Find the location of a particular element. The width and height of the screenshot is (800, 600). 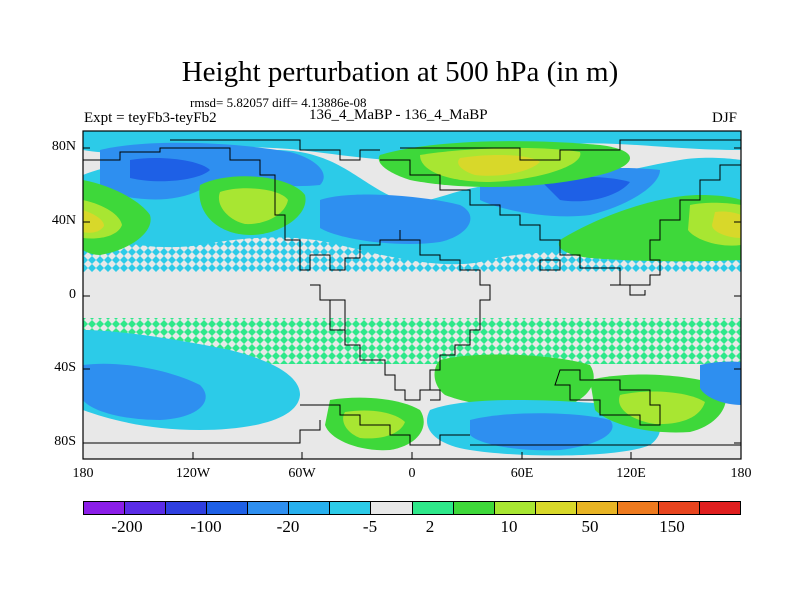

colorbar-label: 150 is located at coordinates (672, 526).